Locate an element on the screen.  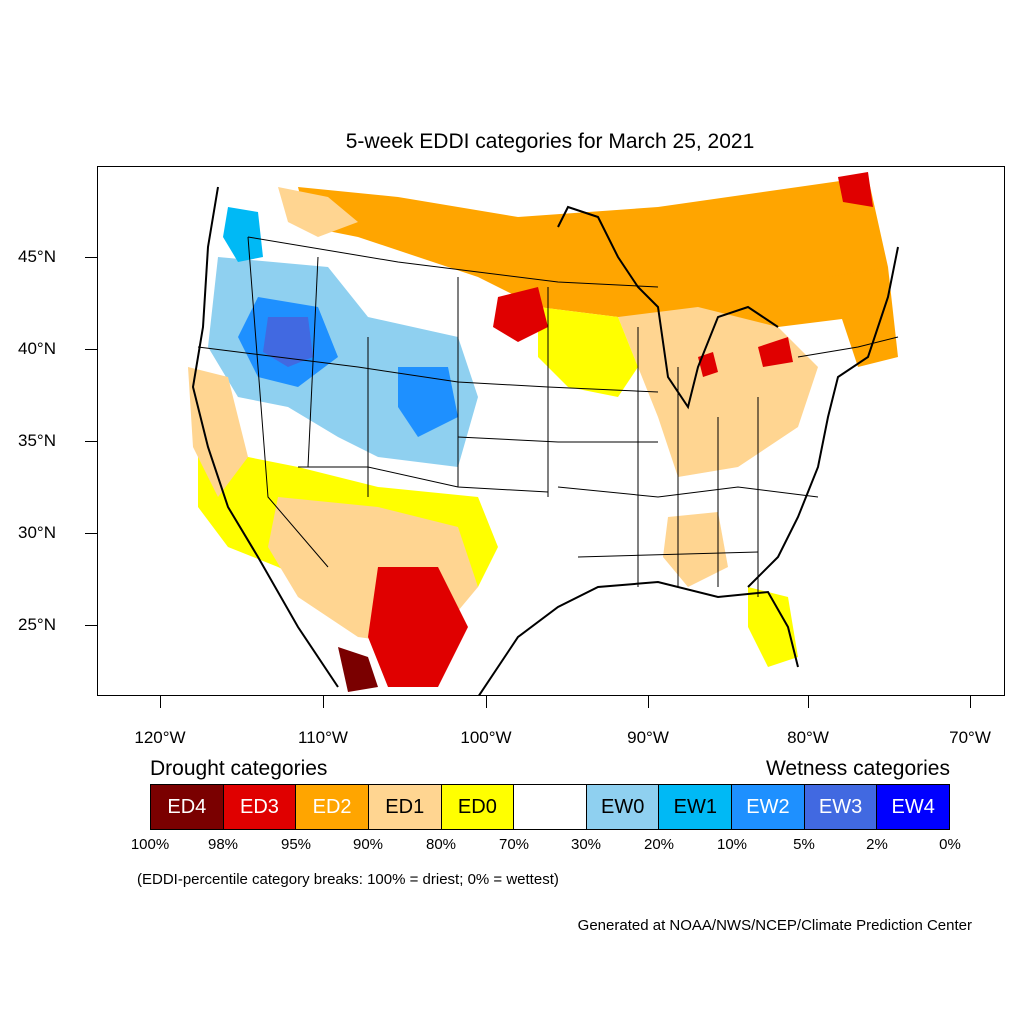
patch-ontario-ed3 is located at coordinates (775, 352).